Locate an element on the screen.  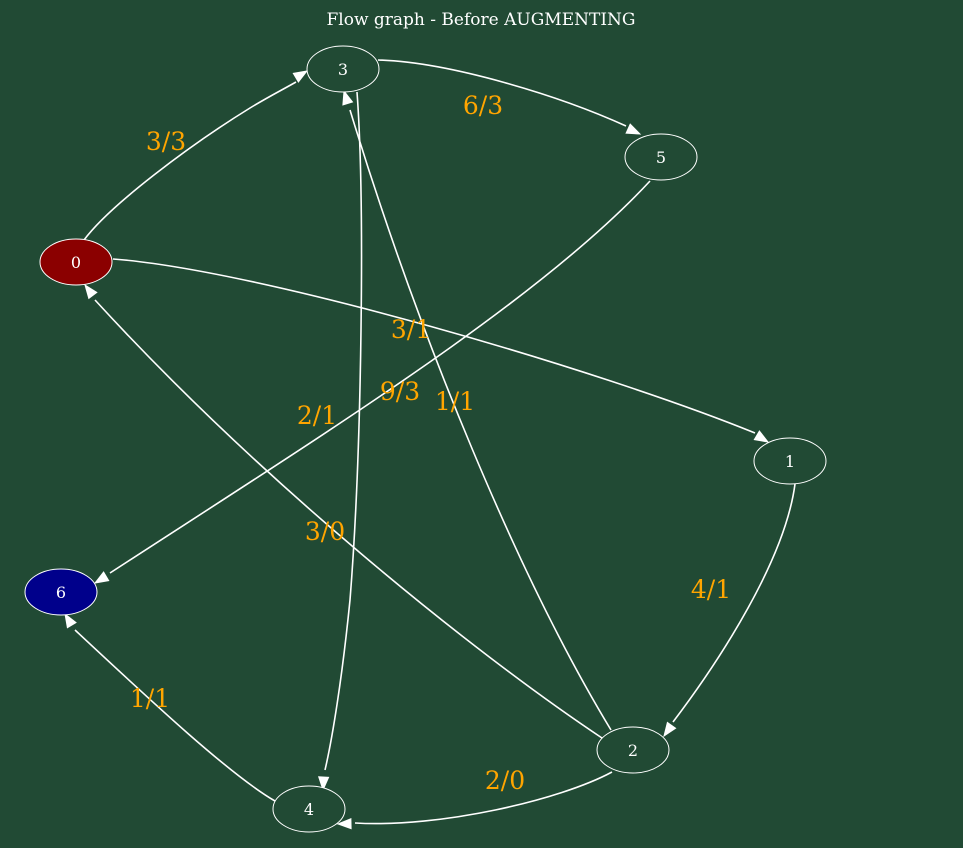
edge-label-0-to-1: 3/1 is located at coordinates (411, 329).